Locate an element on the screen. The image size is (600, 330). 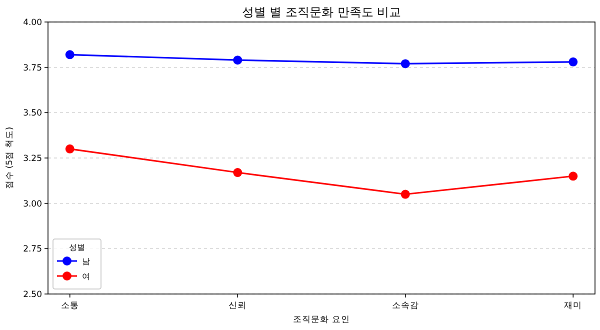
y-tick-label: 3.00 is located at coordinates (32, 204).